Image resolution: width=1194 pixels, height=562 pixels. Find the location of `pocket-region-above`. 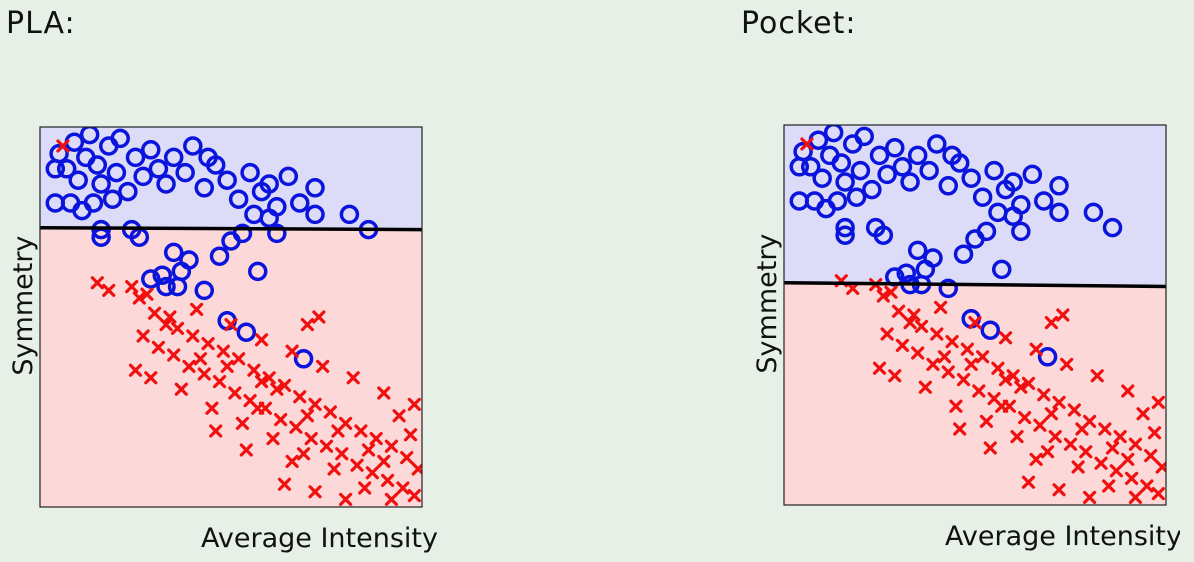

pocket-region-above is located at coordinates (975, 206).